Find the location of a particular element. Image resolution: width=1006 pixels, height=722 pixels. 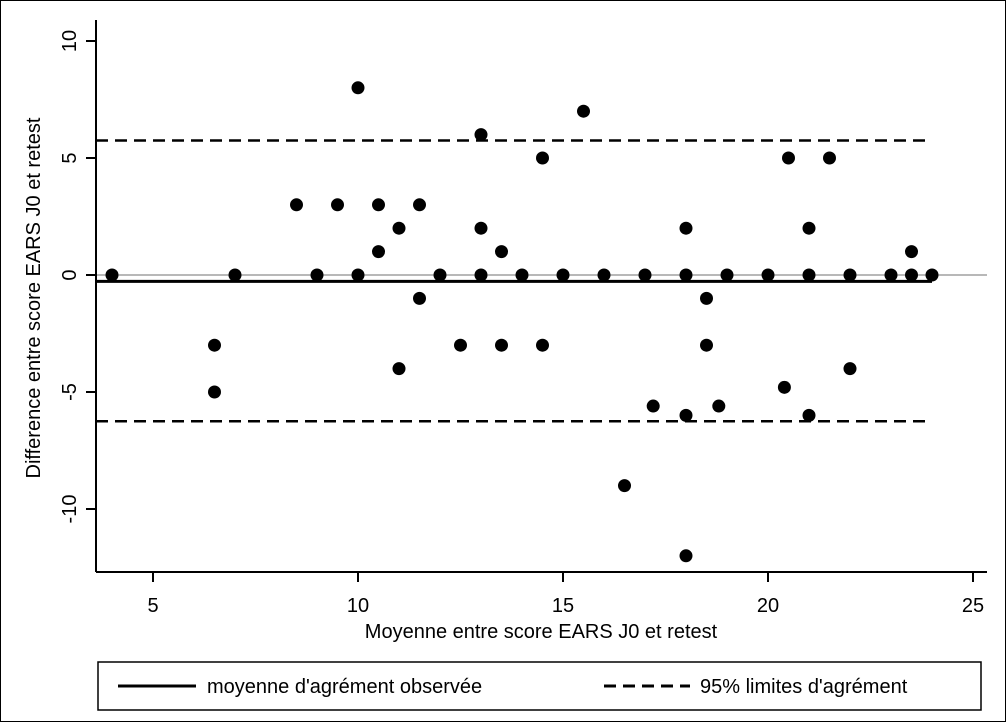

x-tick-label: 20 is located at coordinates (768, 606).